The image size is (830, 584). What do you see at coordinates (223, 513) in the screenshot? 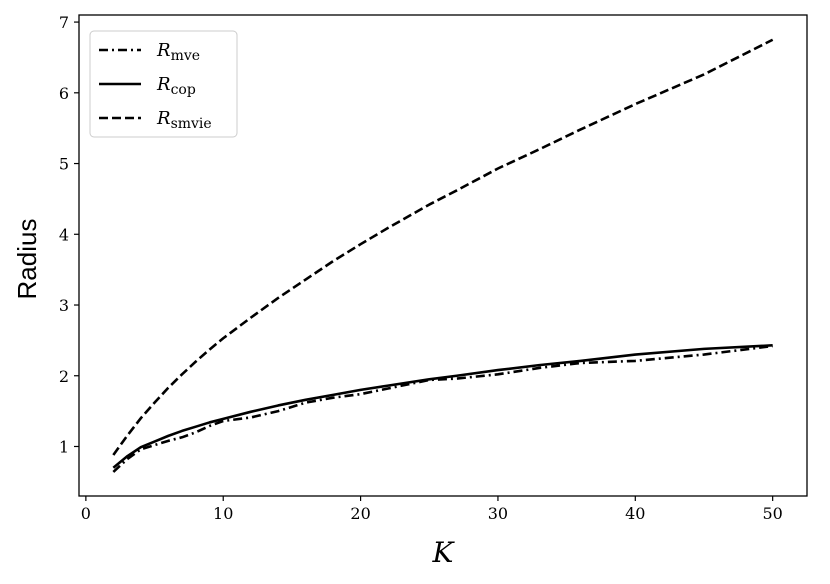
I see `x-tick-label: 10` at bounding box center [223, 513].